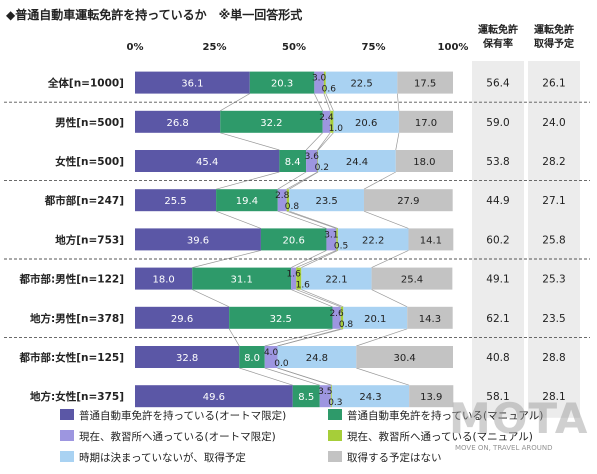  What do you see at coordinates (326, 118) in the screenshot?
I see `data-label-small: 2.4` at bounding box center [326, 118].